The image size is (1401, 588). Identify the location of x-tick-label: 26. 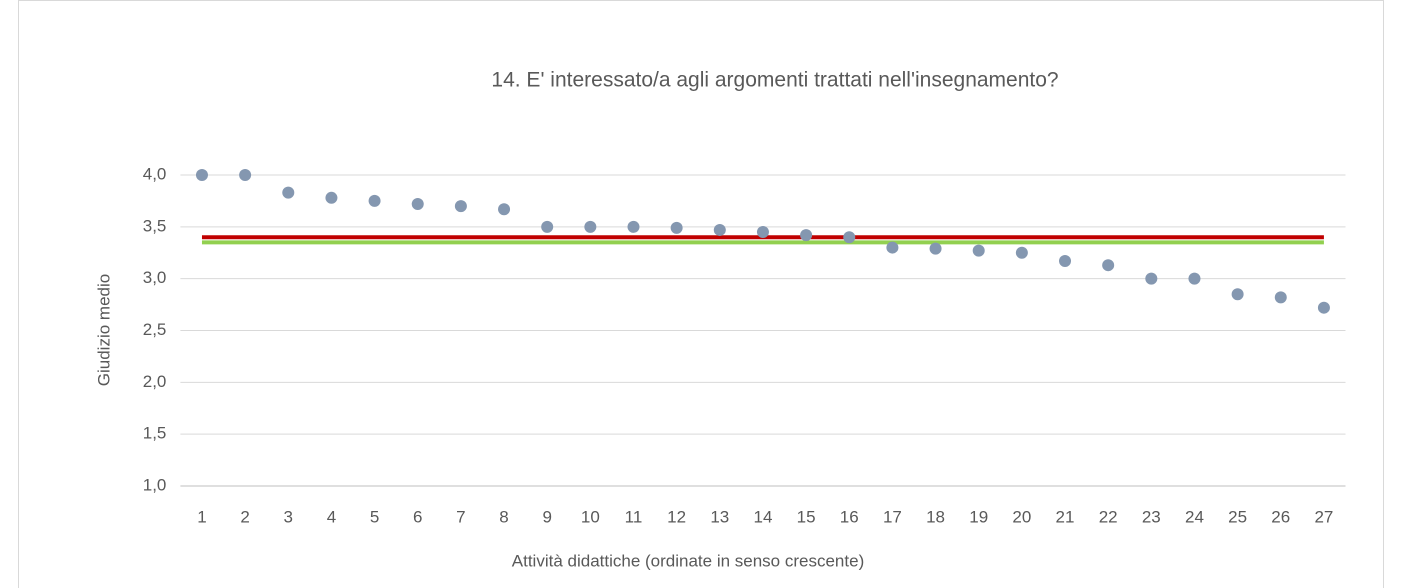
(1280, 516).